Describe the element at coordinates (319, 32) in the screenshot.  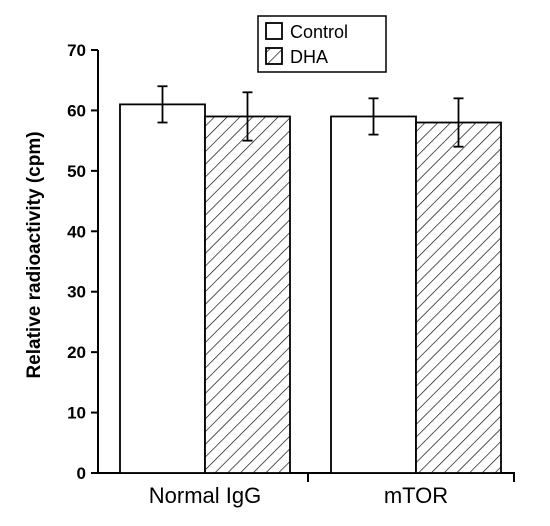
I see `legend-label-control: Control` at that location.